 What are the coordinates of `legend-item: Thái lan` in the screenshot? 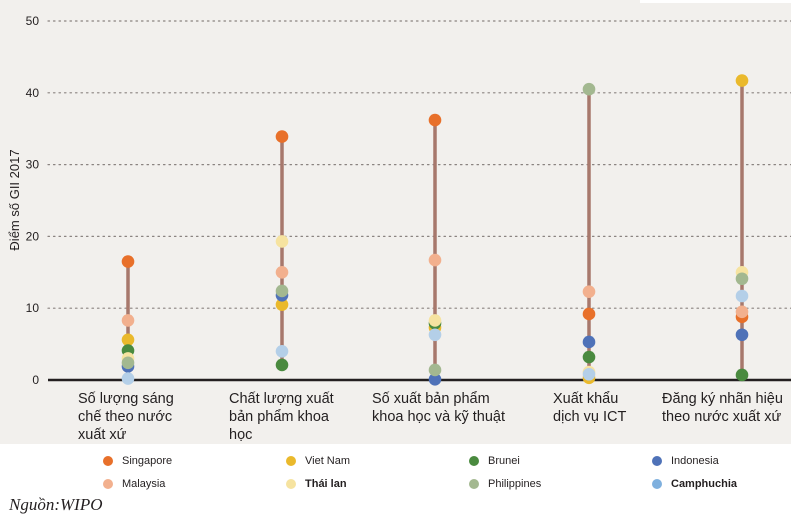 It's located at (316, 484).